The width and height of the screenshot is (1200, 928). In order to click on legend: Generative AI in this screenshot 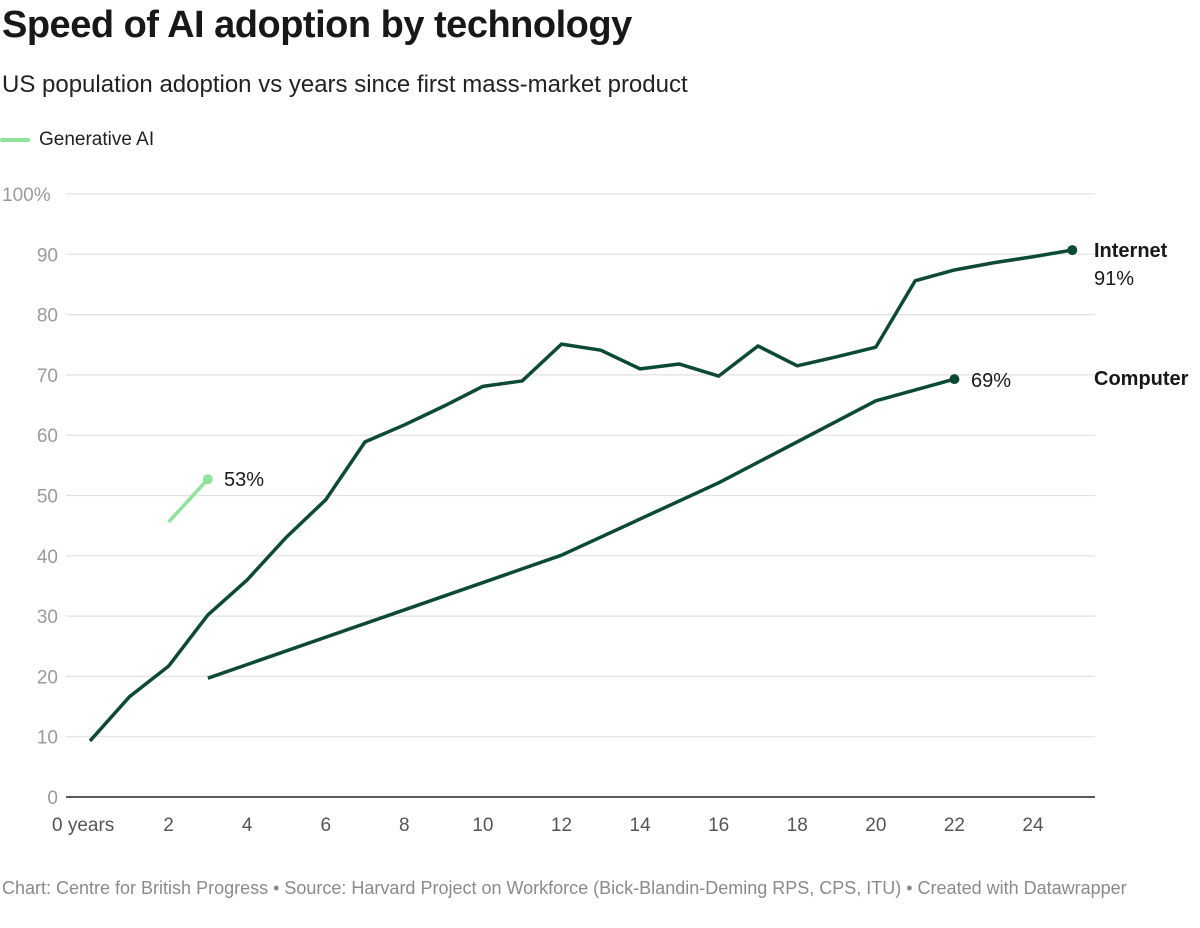, I will do `click(77, 140)`.